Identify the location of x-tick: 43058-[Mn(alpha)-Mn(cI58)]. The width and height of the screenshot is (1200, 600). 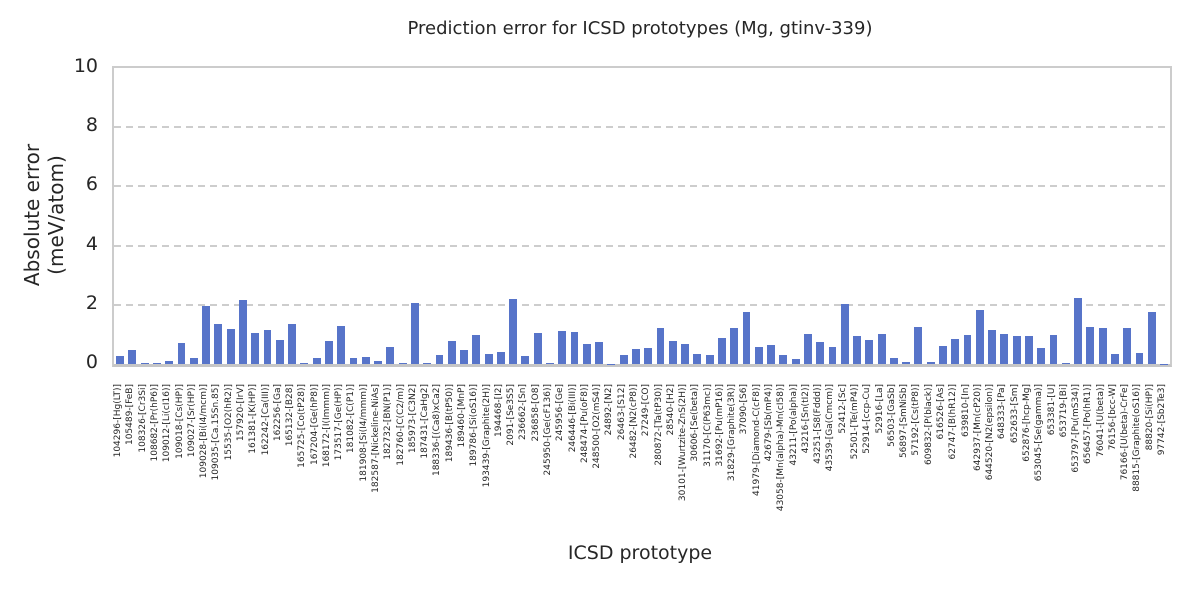
(781, 447).